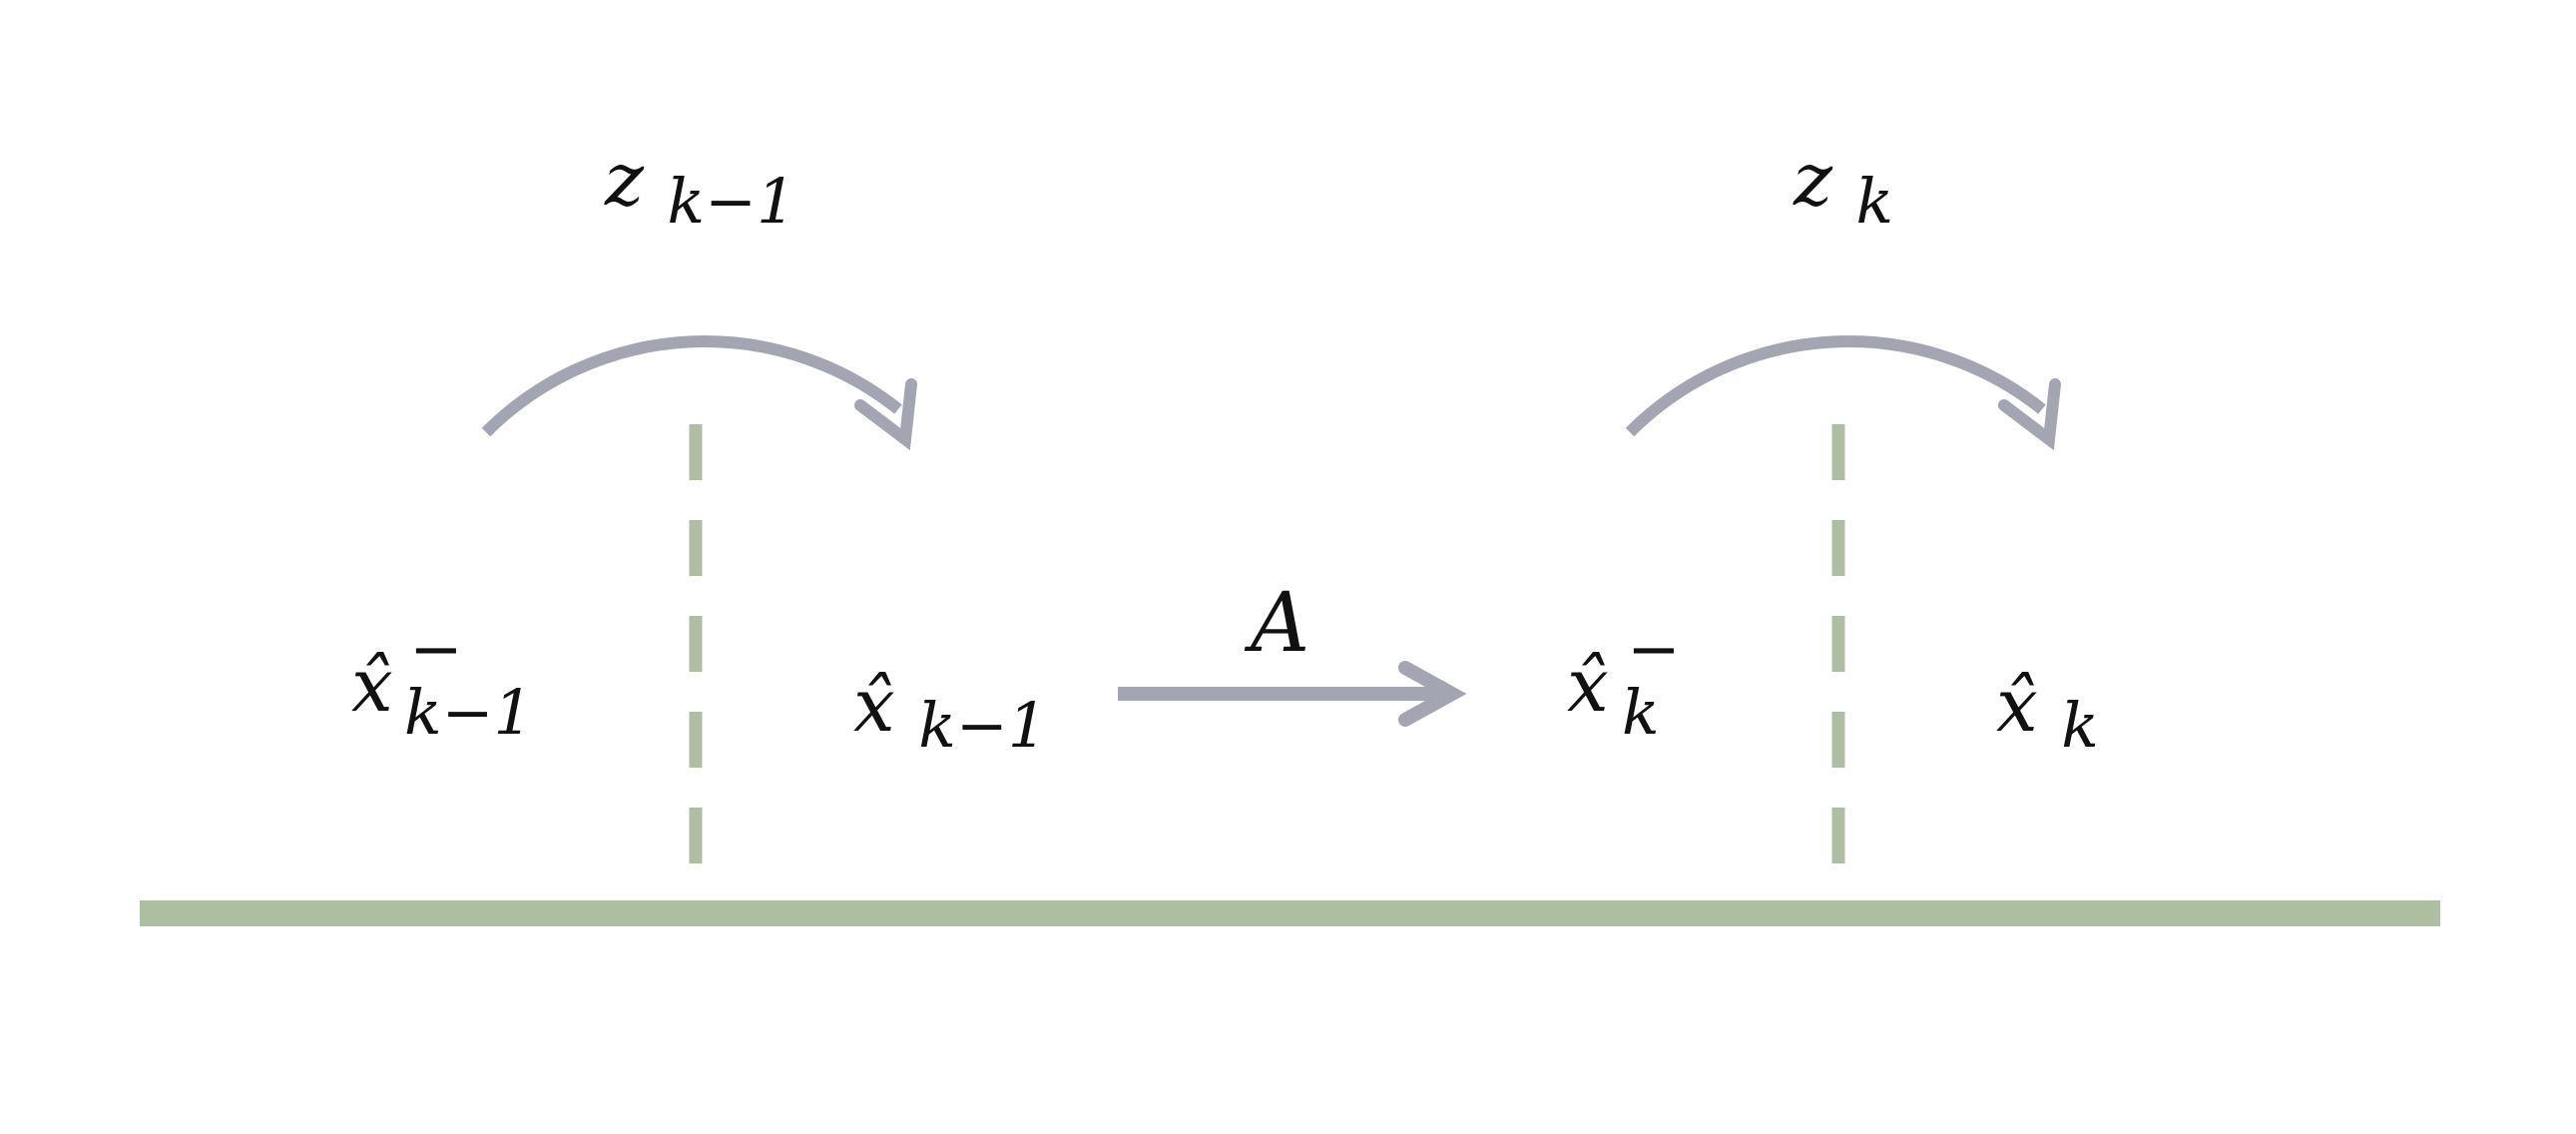  What do you see at coordinates (1588, 686) in the screenshot?
I see `prior-estimate-k: x̂` at bounding box center [1588, 686].